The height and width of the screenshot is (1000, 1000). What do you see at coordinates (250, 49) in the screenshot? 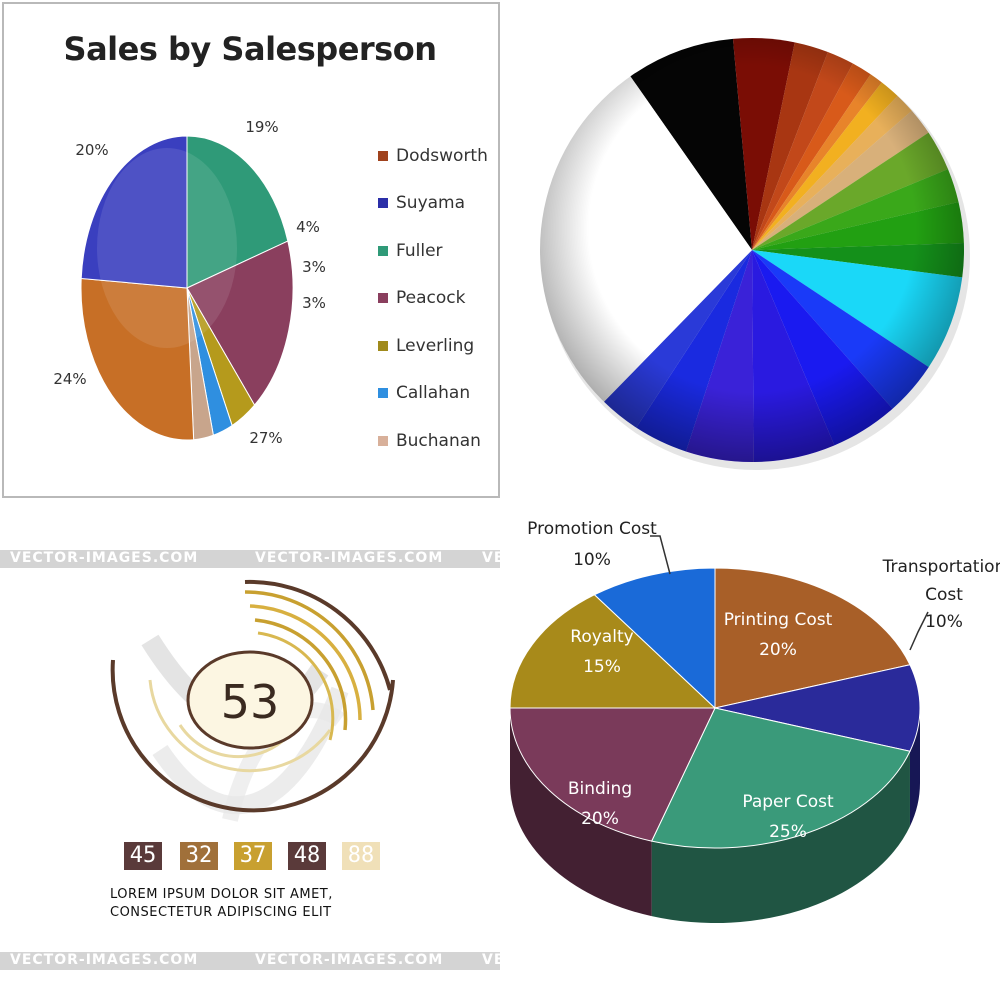
I see `chart-title: Sales by Salesperson` at bounding box center [250, 49].